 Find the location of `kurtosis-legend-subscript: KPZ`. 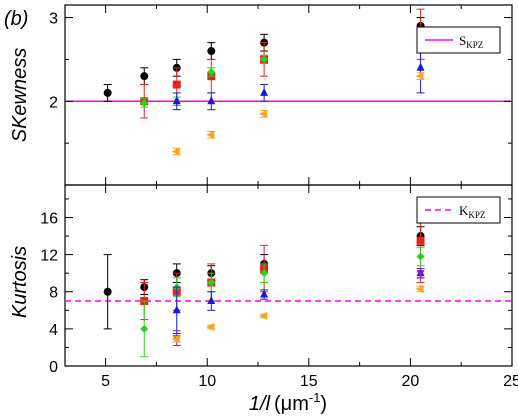

kurtosis-legend-subscript: KPZ is located at coordinates (476, 215).